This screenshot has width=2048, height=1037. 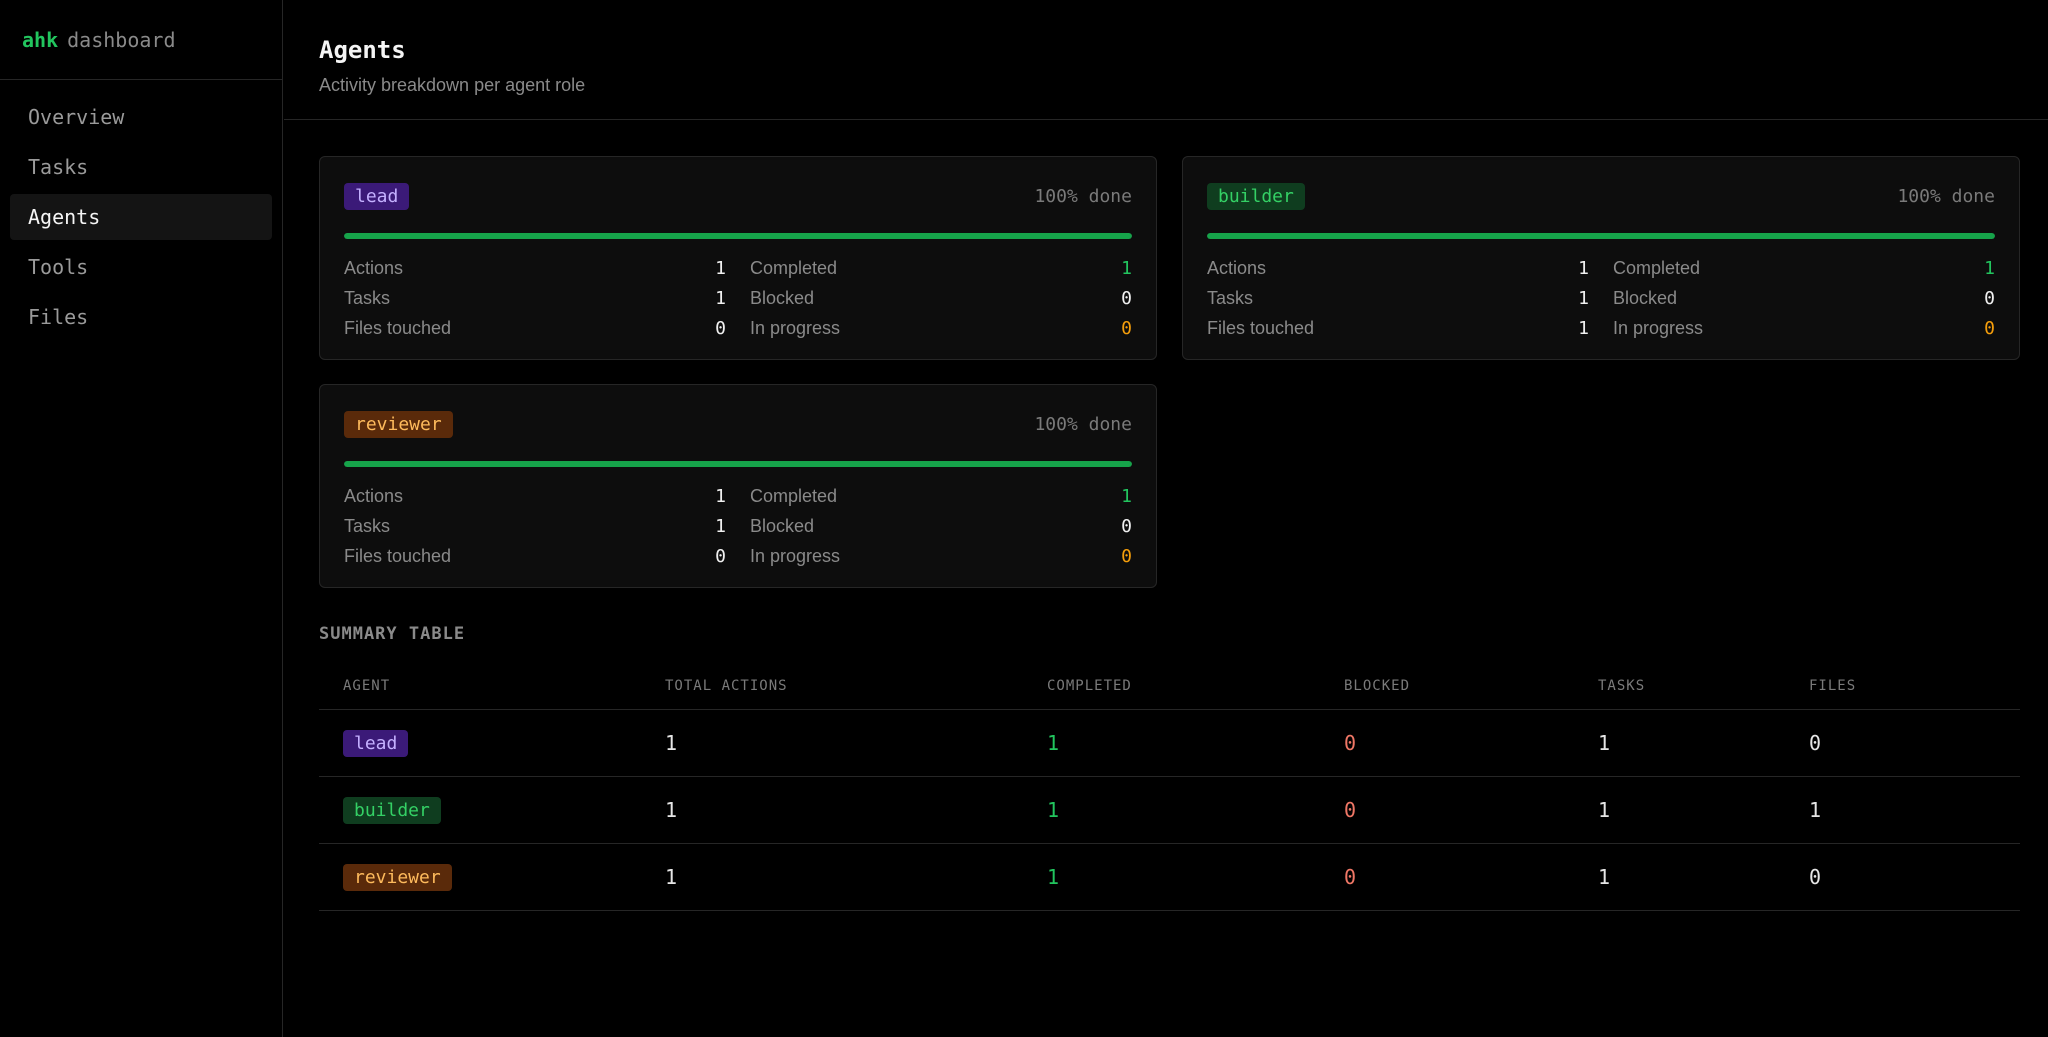 I want to click on table-row: reviewer 1 1 0 1 0, so click(x=1169, y=877).